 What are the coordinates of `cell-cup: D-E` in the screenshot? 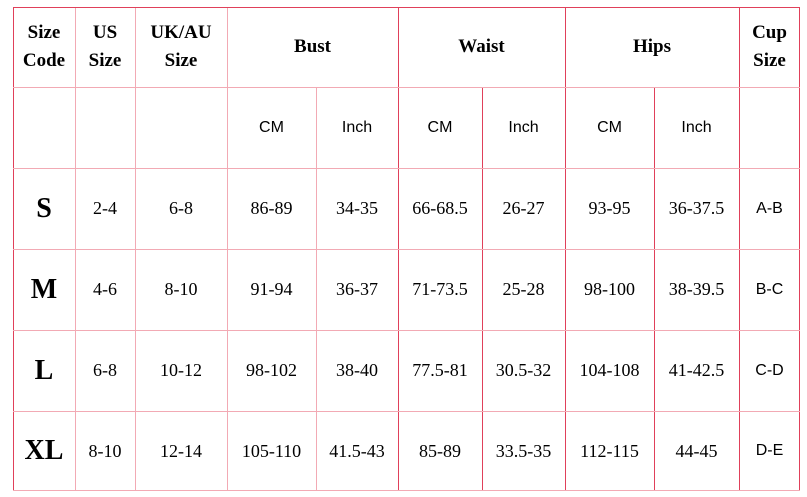 It's located at (769, 450).